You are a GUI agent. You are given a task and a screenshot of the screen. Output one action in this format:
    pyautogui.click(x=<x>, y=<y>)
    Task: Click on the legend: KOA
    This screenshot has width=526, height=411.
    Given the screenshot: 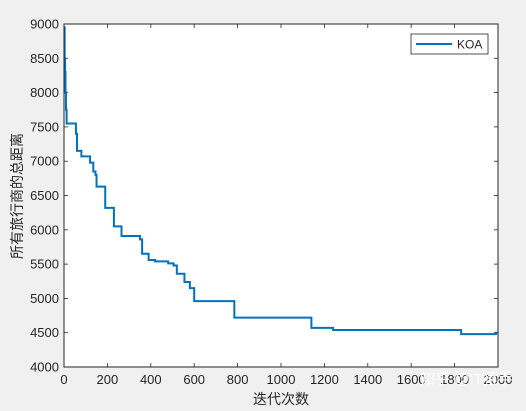 What is the action you would take?
    pyautogui.click(x=449, y=44)
    